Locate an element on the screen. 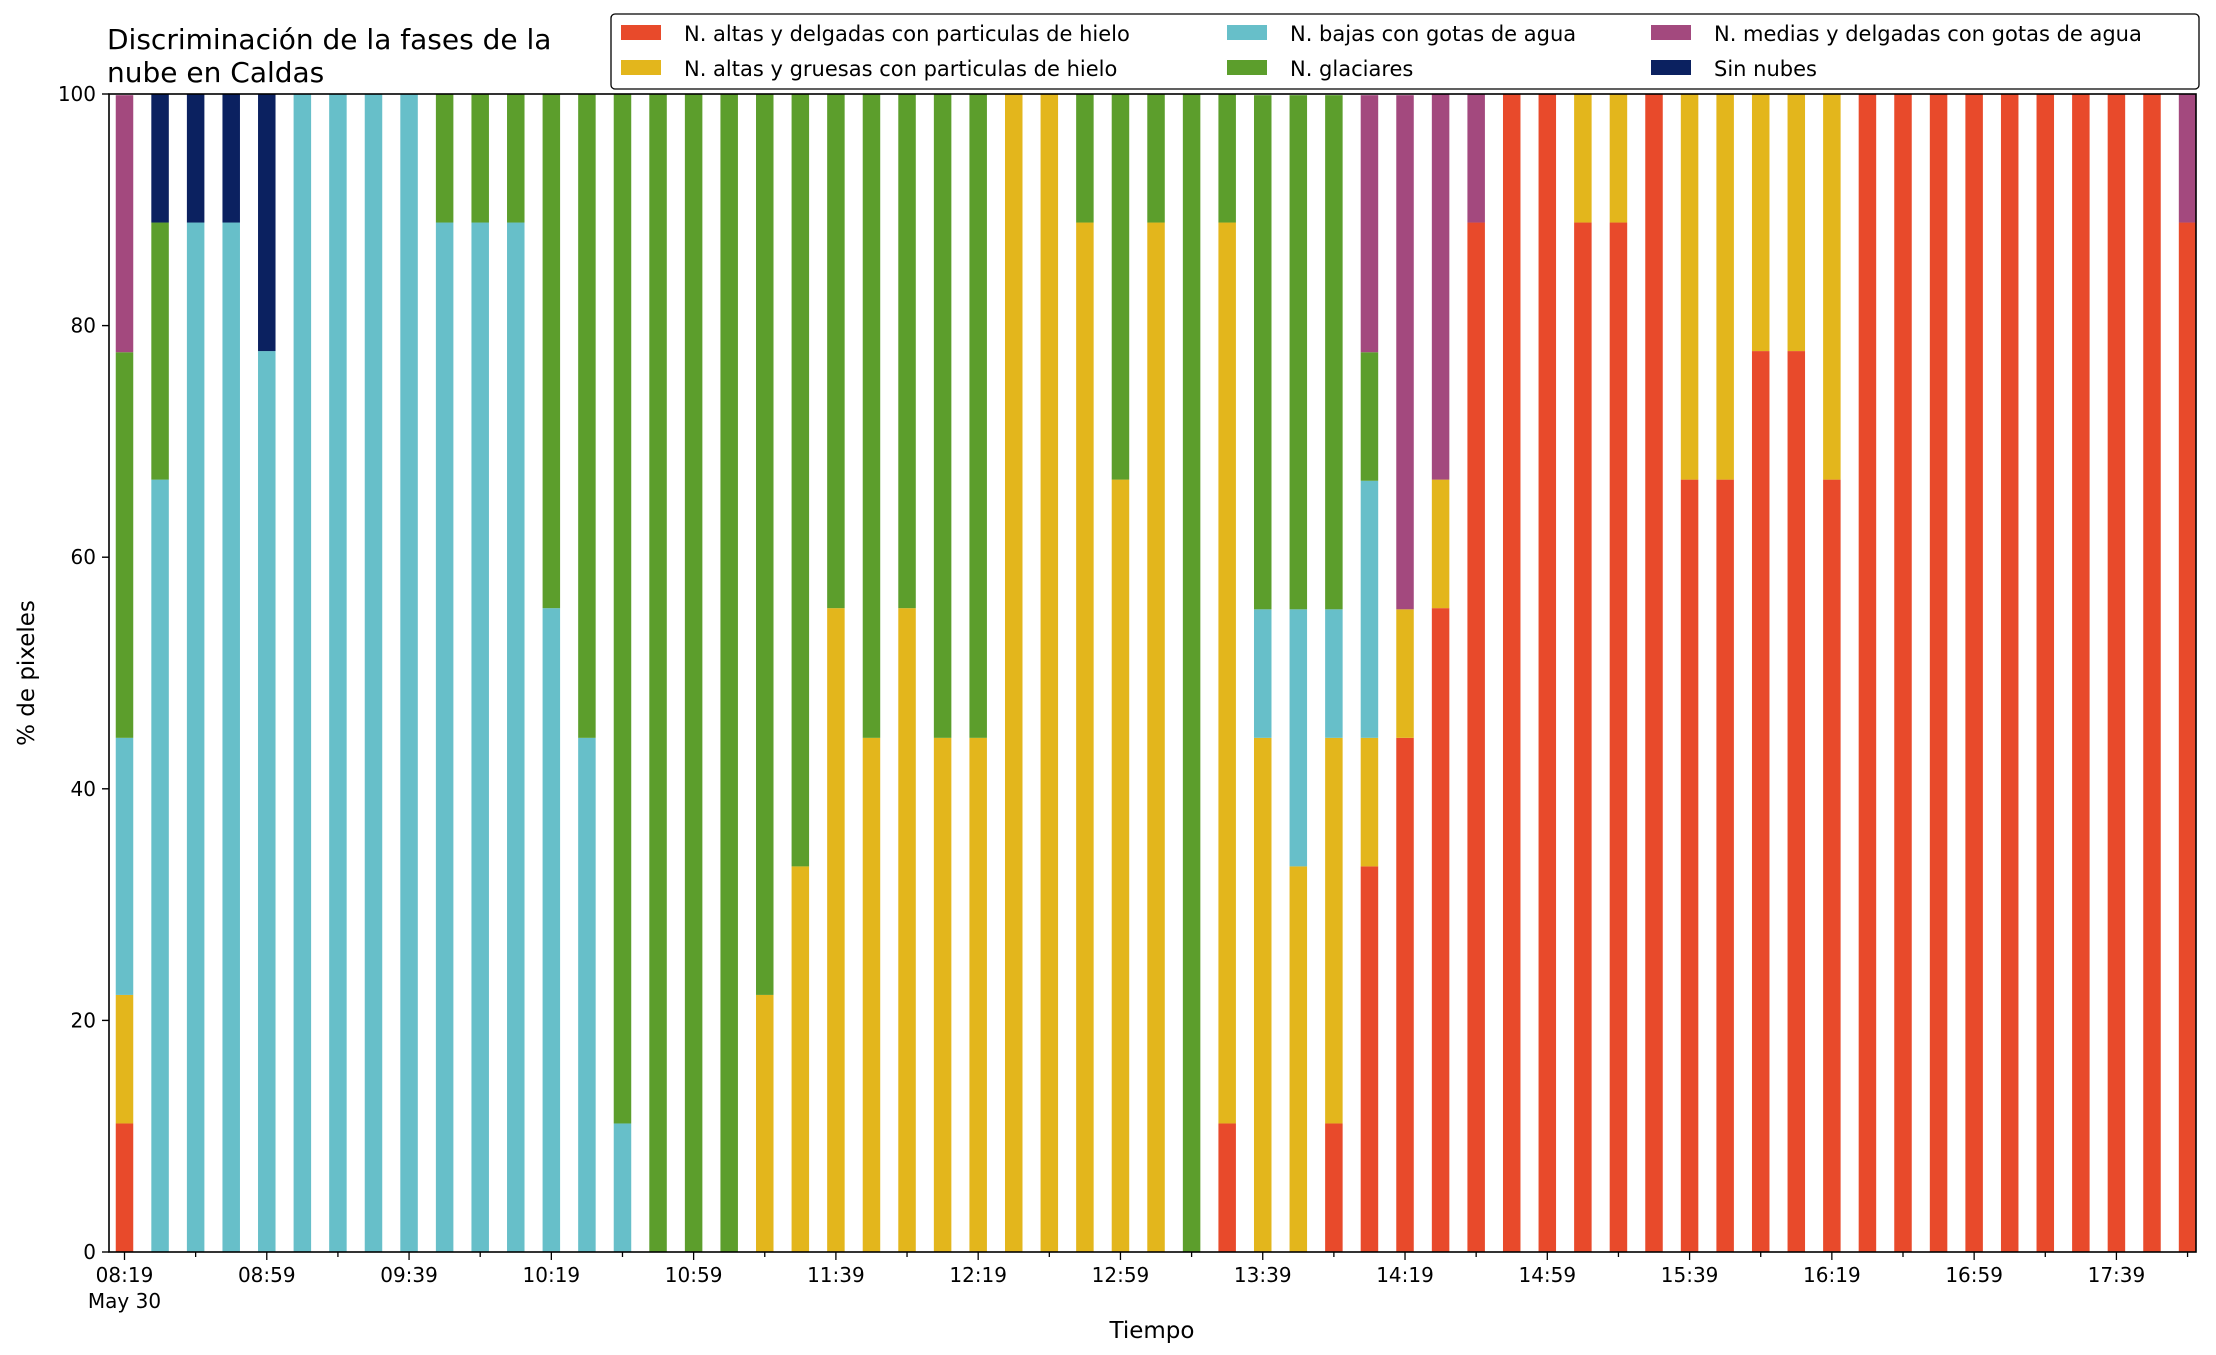  legend-label: N. glaciares is located at coordinates (1351, 69).